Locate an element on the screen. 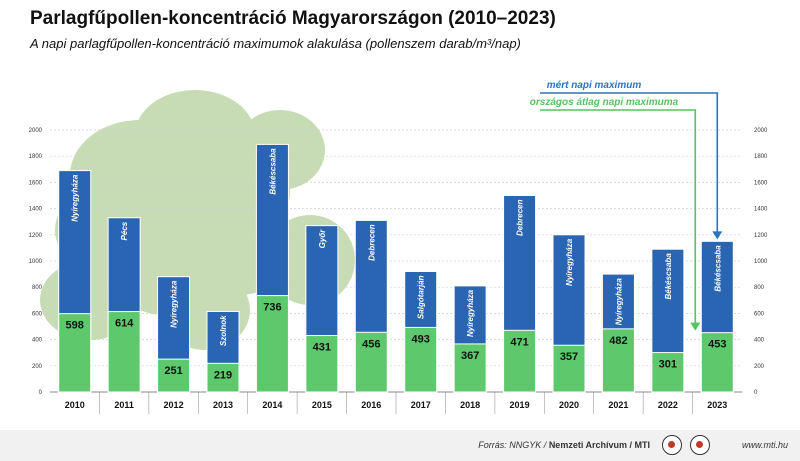  avg-value-label: 219 is located at coordinates (223, 375).